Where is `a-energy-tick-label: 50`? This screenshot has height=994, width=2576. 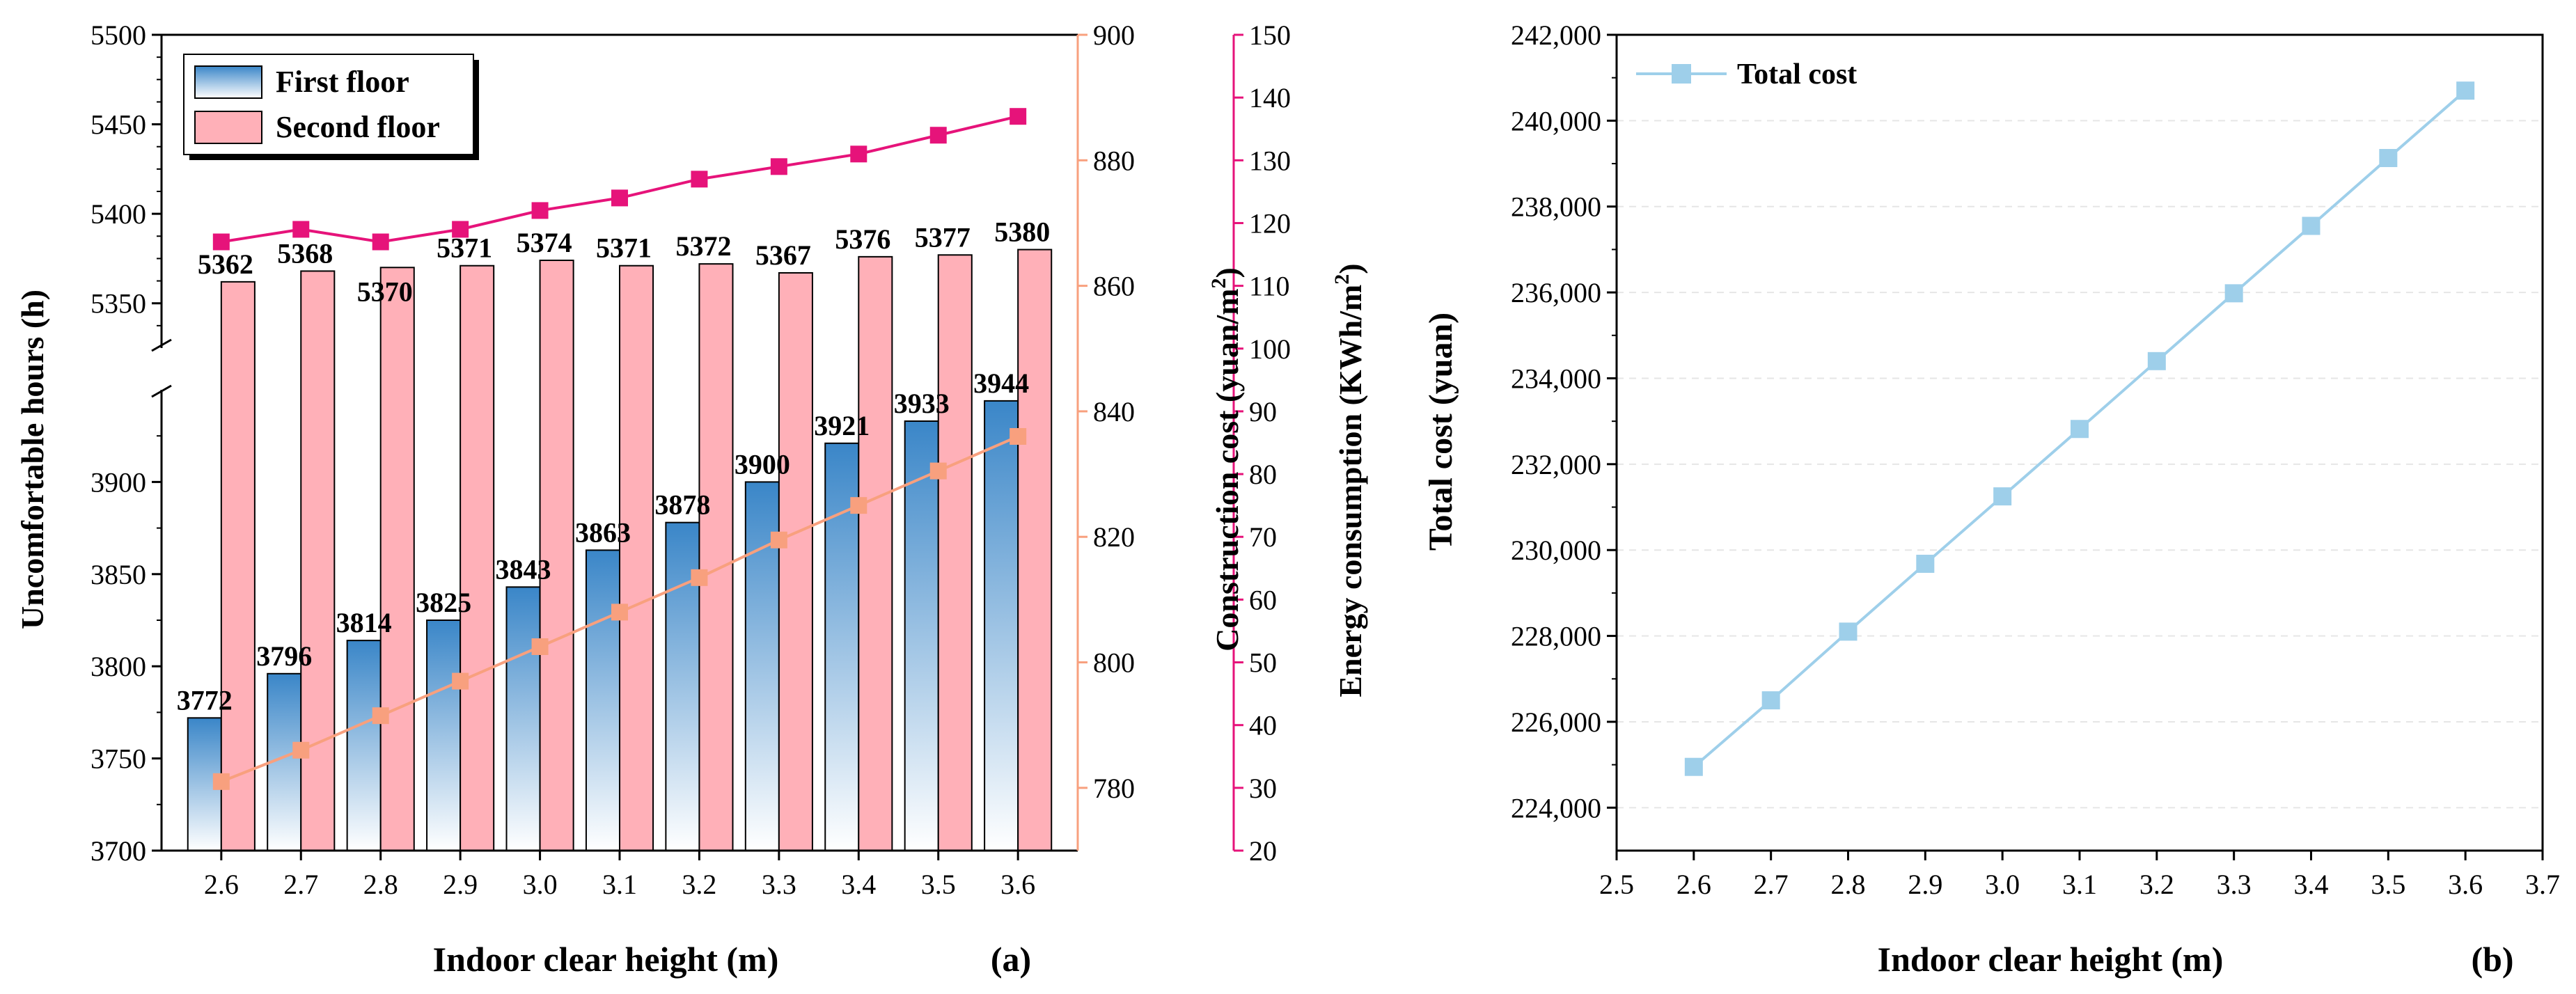
a-energy-tick-label: 50 is located at coordinates (1263, 663).